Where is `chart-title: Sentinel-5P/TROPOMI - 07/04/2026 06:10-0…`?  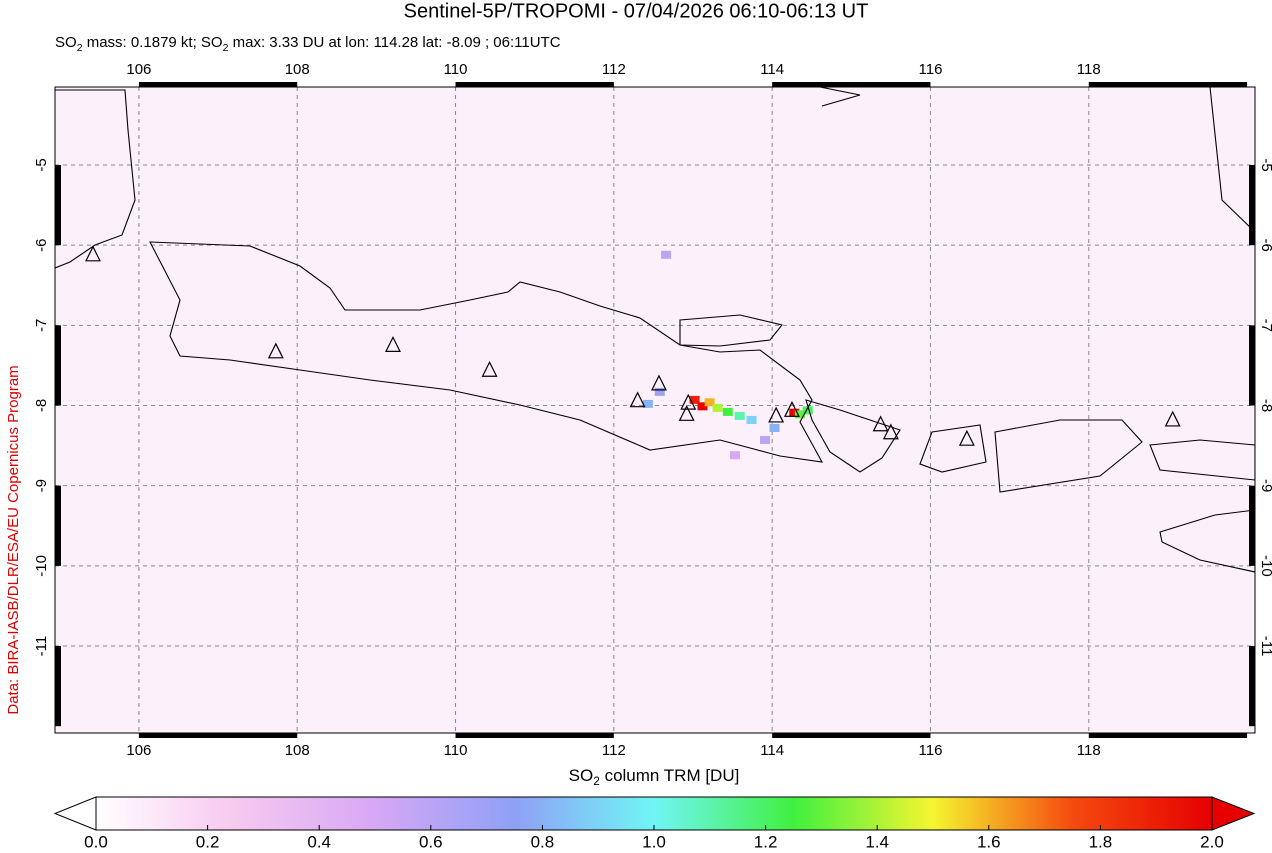
chart-title: Sentinel-5P/TROPOMI - 07/04/2026 06:10-0… is located at coordinates (636, 11).